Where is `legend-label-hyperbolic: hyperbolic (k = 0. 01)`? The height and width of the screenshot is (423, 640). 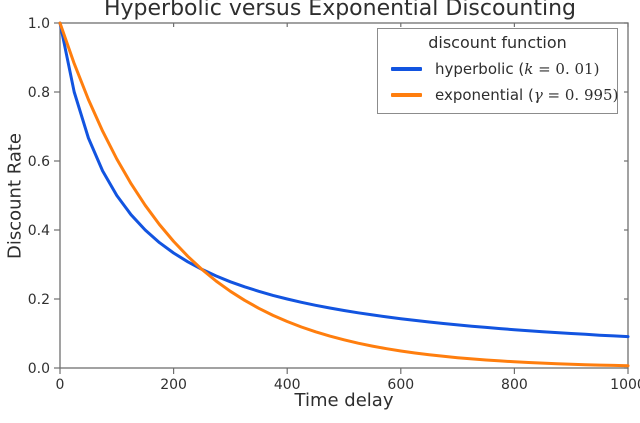
legend-label-hyperbolic: hyperbolic (k = 0. 01) is located at coordinates (517, 69).